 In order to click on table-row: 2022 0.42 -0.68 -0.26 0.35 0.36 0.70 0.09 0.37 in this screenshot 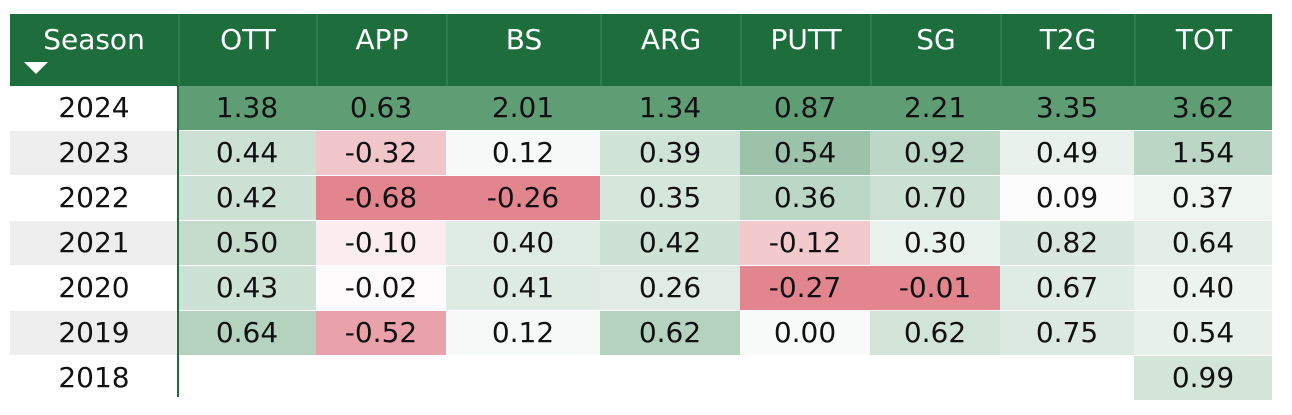, I will do `click(641, 198)`.